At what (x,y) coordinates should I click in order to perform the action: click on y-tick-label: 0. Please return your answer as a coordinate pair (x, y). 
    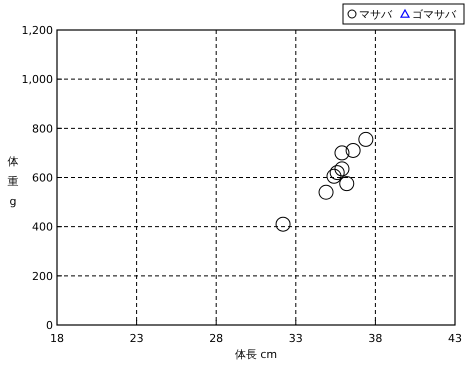
    Looking at the image, I should click on (49, 325).